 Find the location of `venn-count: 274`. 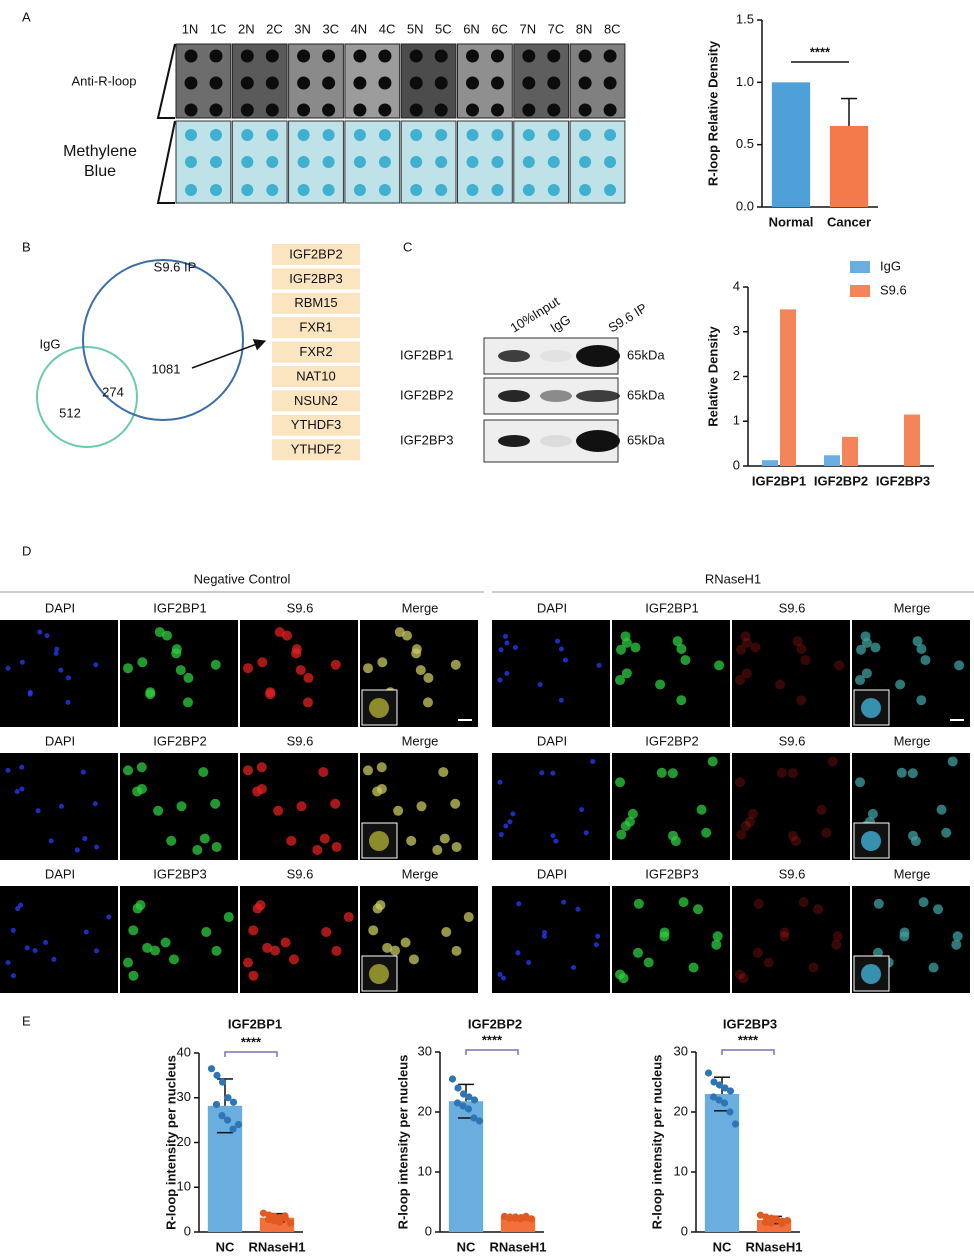

venn-count: 274 is located at coordinates (113, 391).